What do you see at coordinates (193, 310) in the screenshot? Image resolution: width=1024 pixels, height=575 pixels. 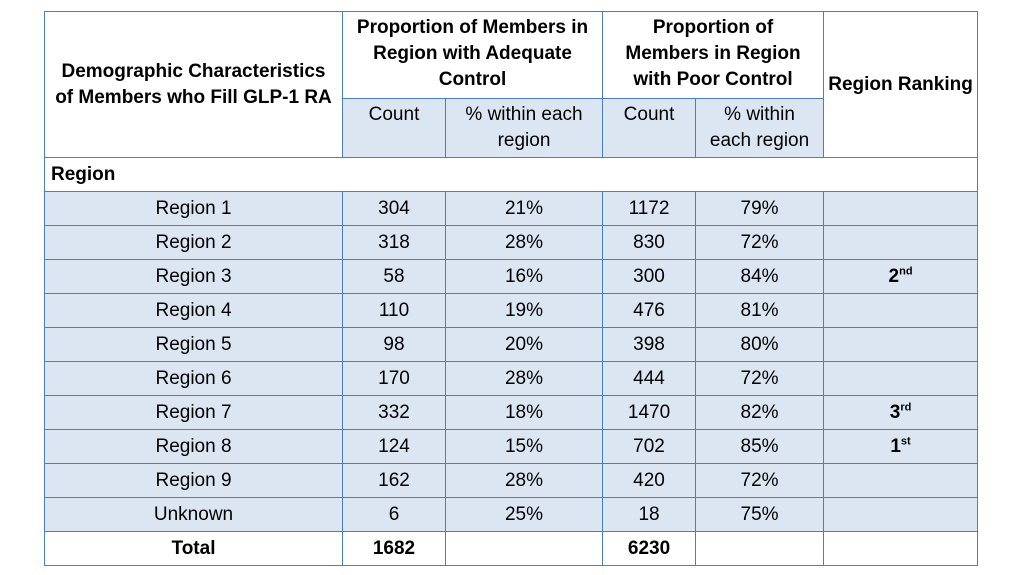 I see `region-name-cell: Region 4` at bounding box center [193, 310].